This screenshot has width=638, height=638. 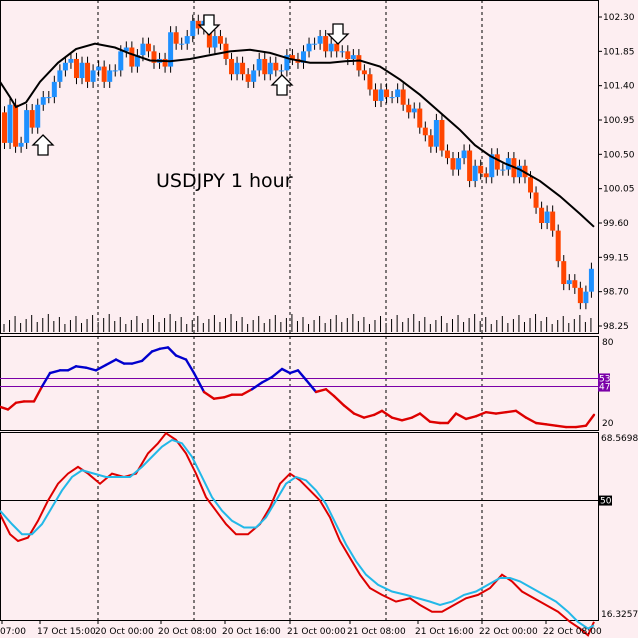 I want to click on chart-title: USDJPY 1 hour, so click(x=224, y=181).